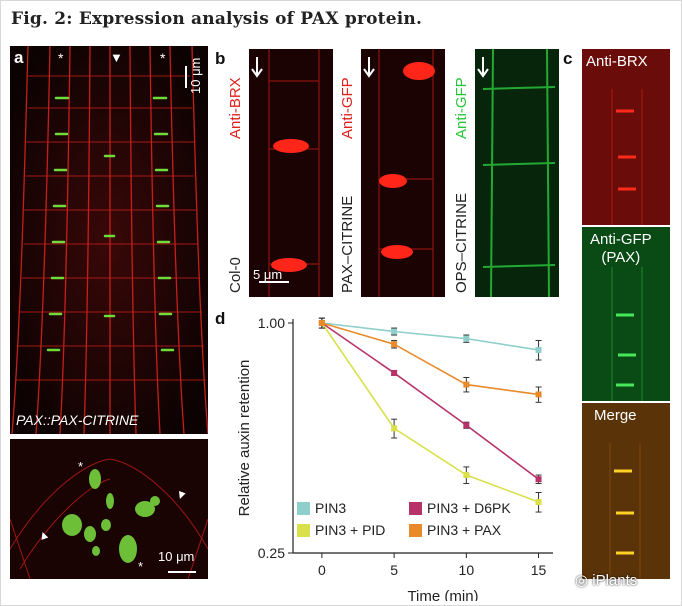 This screenshot has height=606, width=682. Describe the element at coordinates (461, 108) in the screenshot. I see `stain-label-b2: Anti-GFP` at that location.